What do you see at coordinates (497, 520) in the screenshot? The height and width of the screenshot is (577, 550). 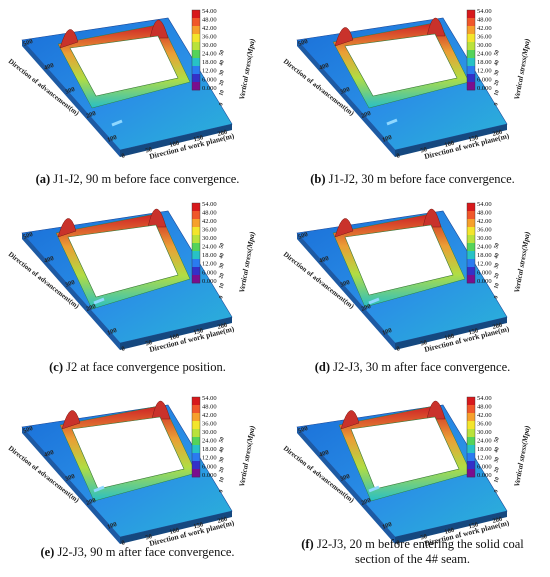 I see `x-tick-label: 200` at bounding box center [497, 520].